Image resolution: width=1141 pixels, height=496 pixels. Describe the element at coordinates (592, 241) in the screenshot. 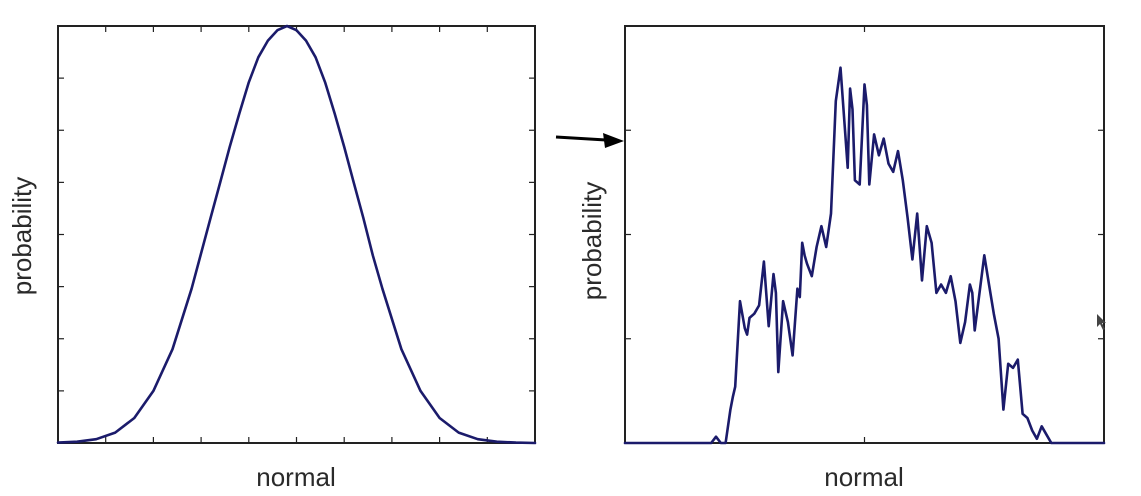

I see `right-y-axis-label: probability` at that location.